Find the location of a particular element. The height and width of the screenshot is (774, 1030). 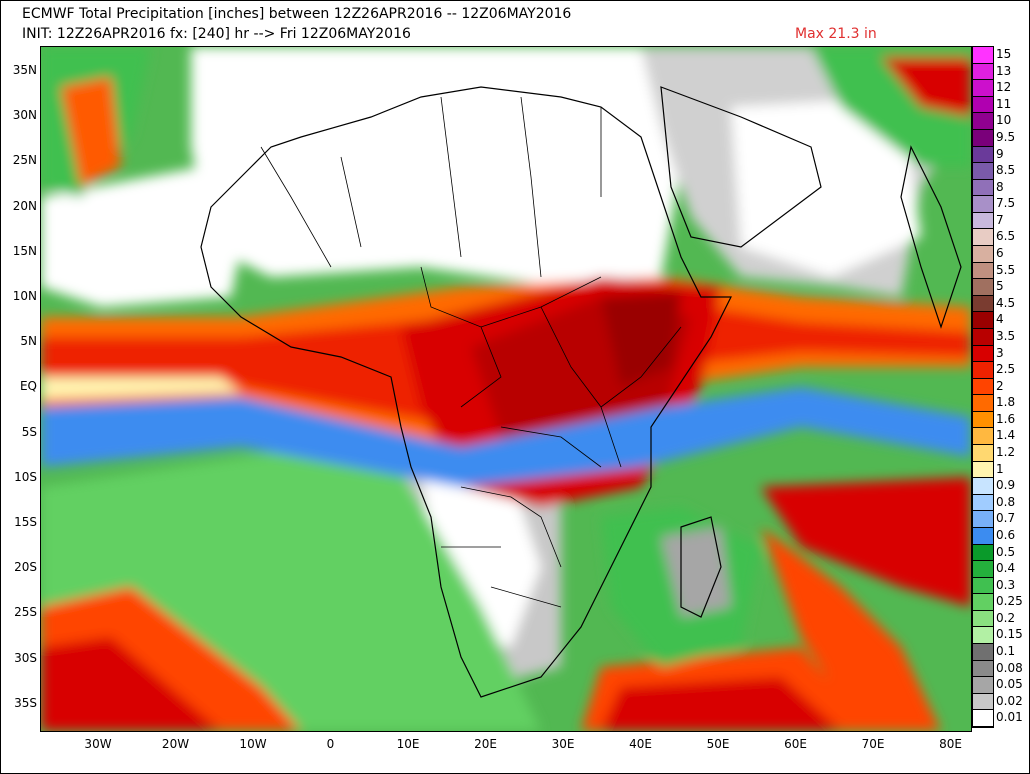

color-legend is located at coordinates (983, 387).